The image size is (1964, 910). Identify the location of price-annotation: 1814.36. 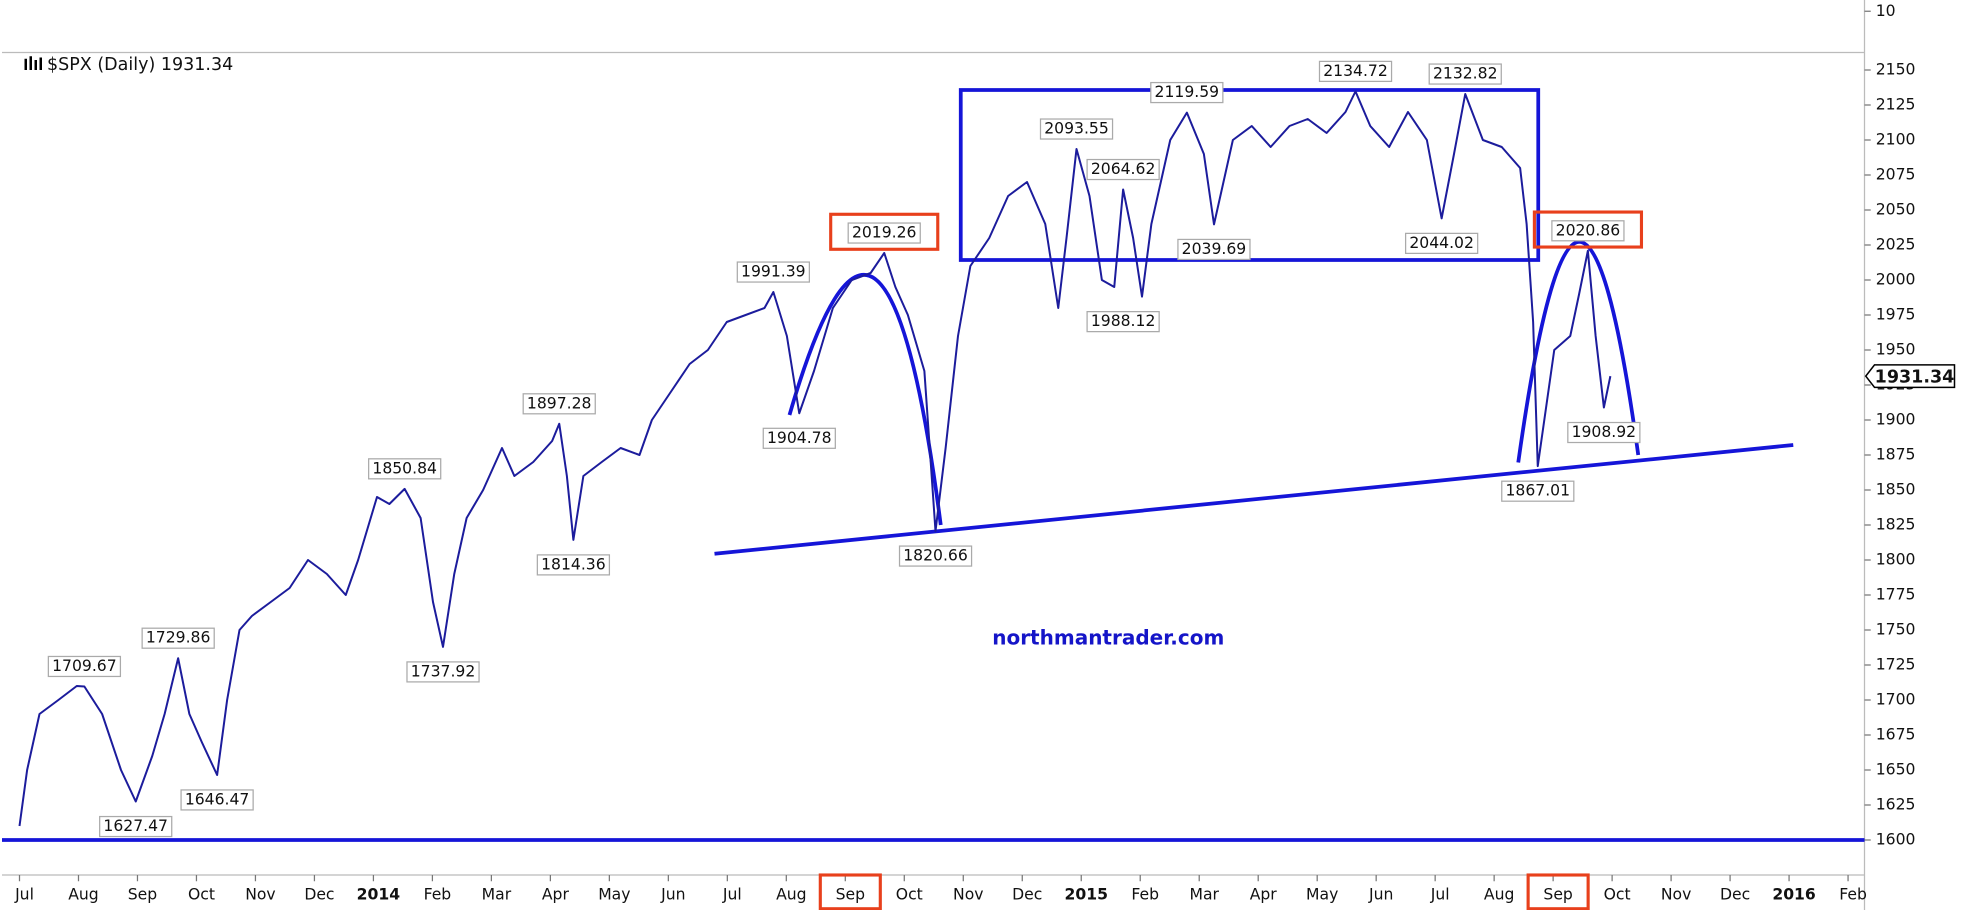
(573, 565).